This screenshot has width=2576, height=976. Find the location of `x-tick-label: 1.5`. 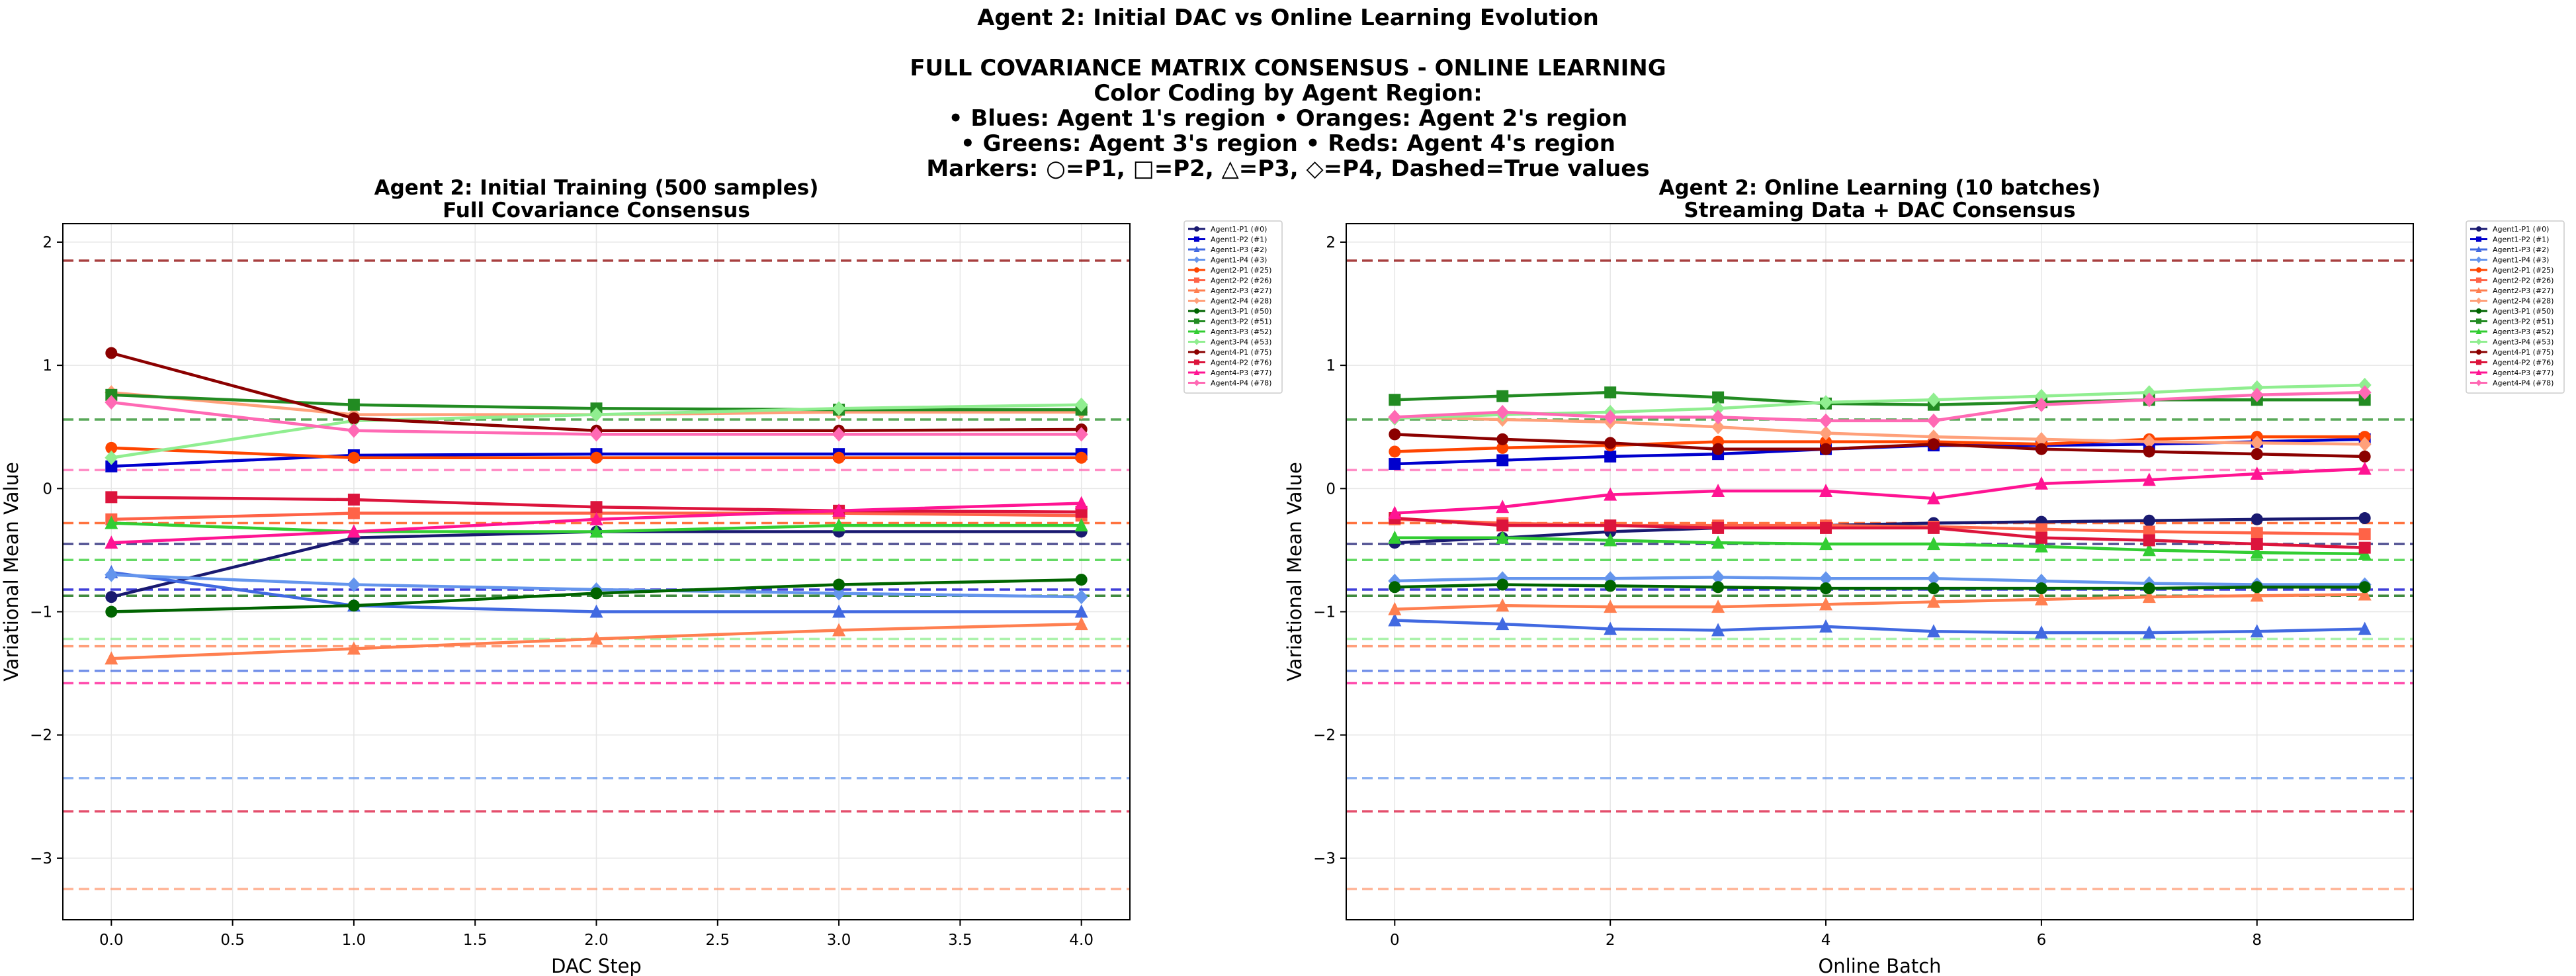

x-tick-label: 1.5 is located at coordinates (475, 940).